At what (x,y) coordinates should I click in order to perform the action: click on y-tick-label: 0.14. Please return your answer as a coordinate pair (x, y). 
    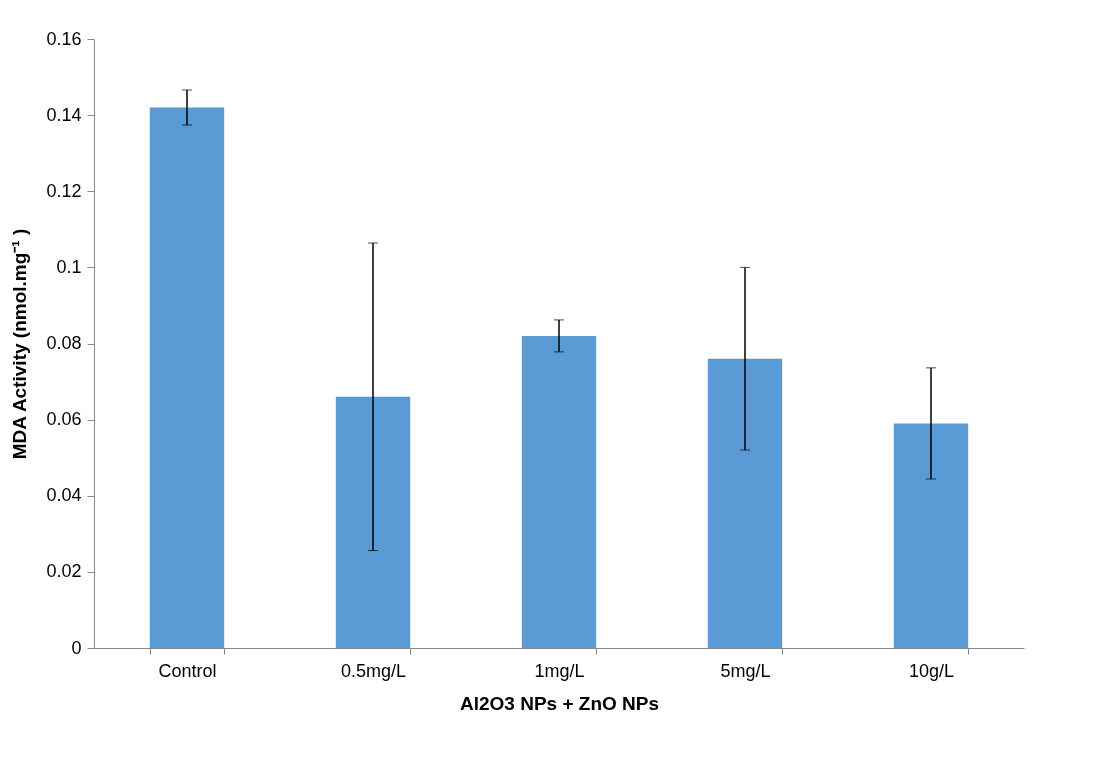
    Looking at the image, I should click on (64, 114).